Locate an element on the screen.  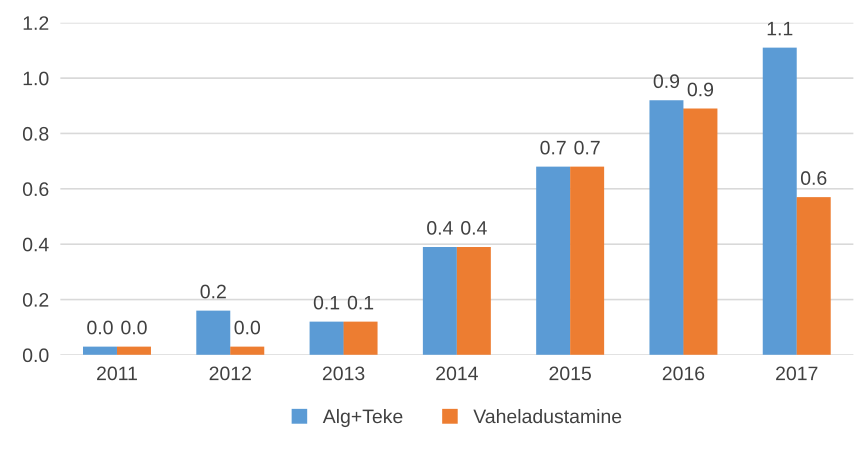
x-tick-label: 2011 is located at coordinates (117, 373).